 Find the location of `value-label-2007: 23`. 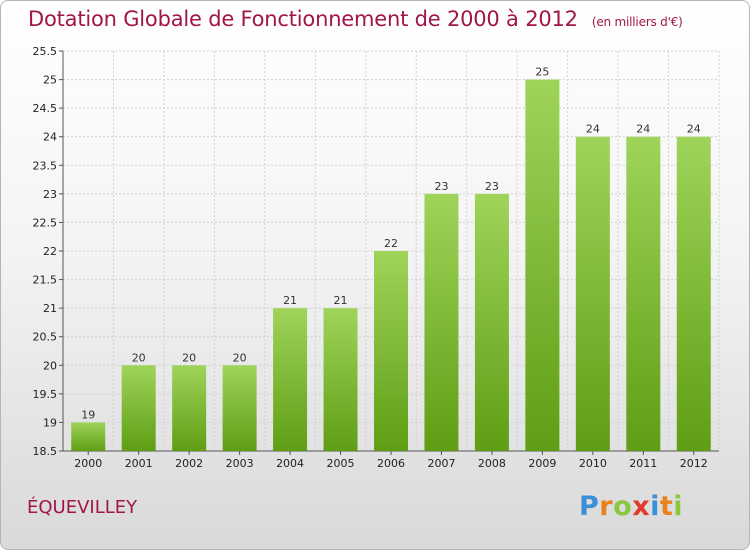

value-label-2007: 23 is located at coordinates (441, 186).